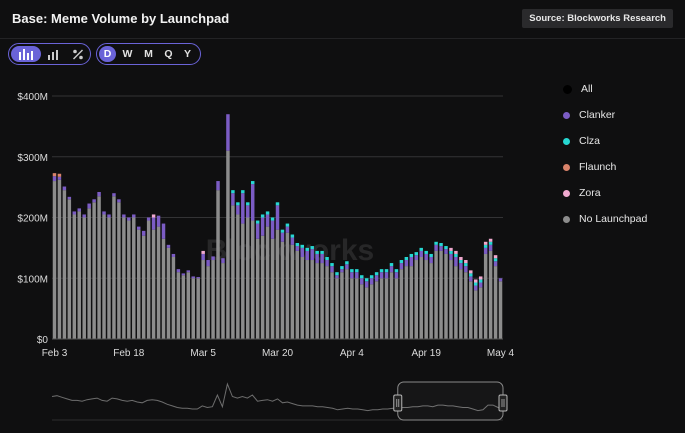 The height and width of the screenshot is (433, 685). What do you see at coordinates (578, 89) in the screenshot?
I see `legend-item-all: All` at bounding box center [578, 89].